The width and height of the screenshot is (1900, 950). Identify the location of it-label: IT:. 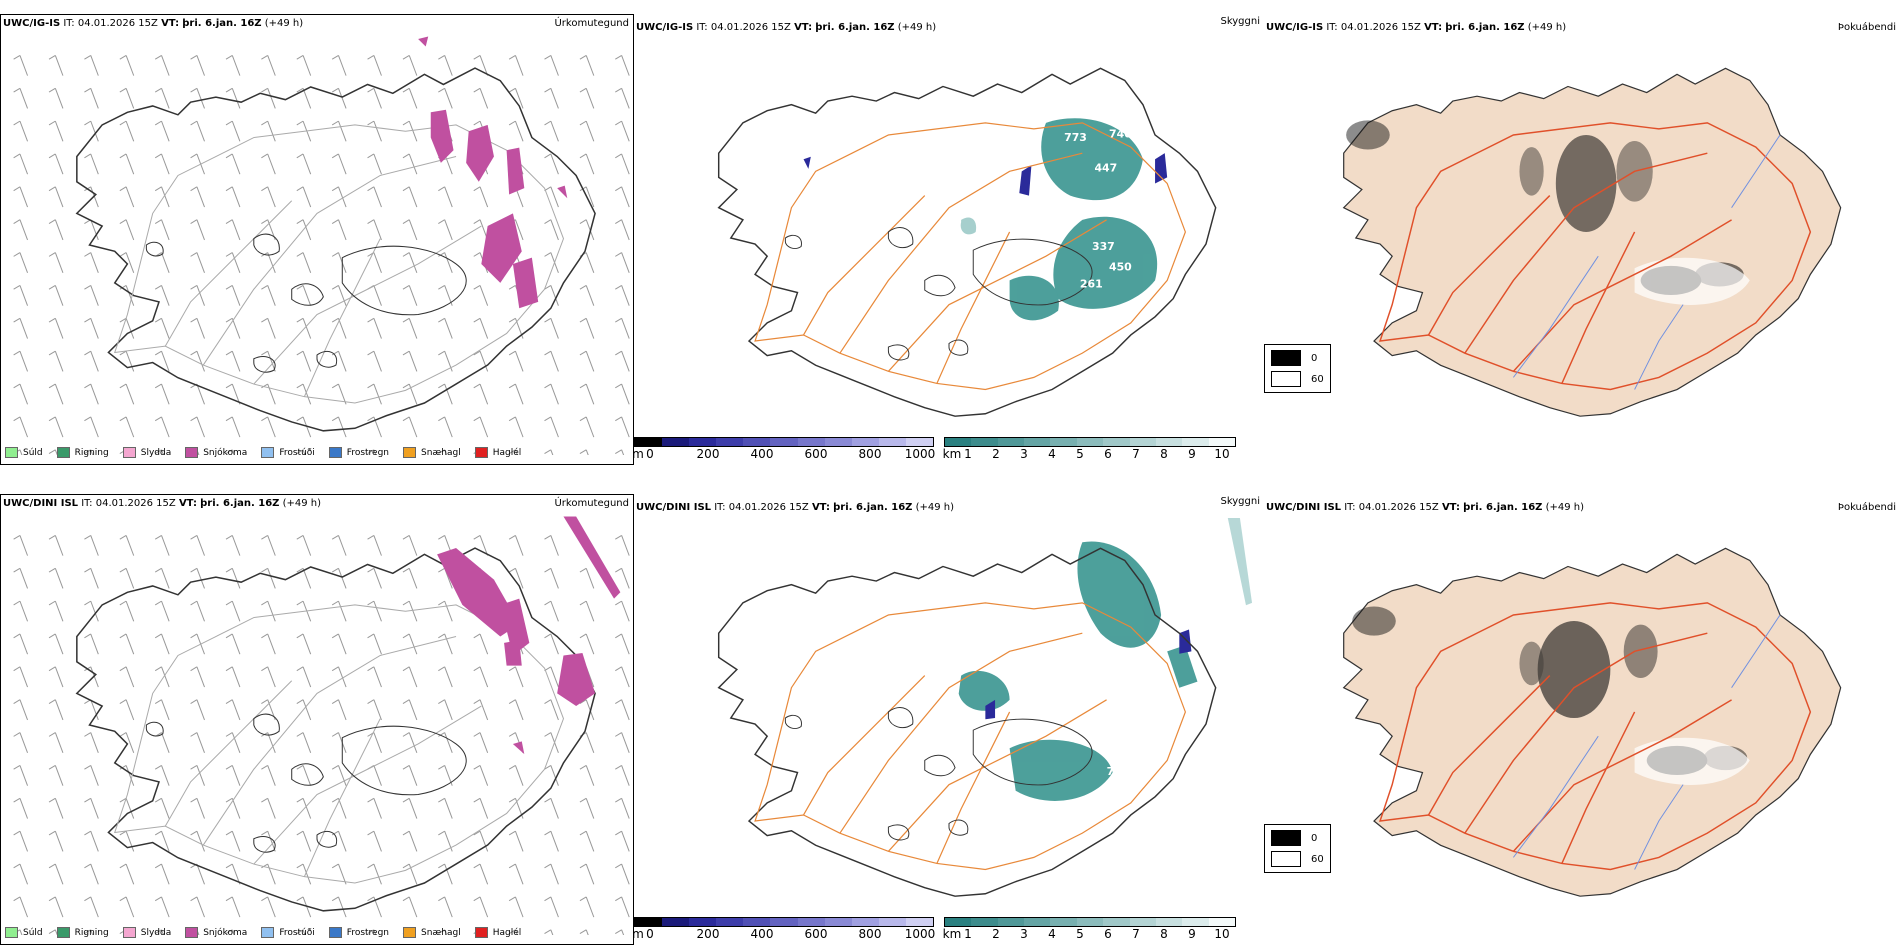
(702, 27).